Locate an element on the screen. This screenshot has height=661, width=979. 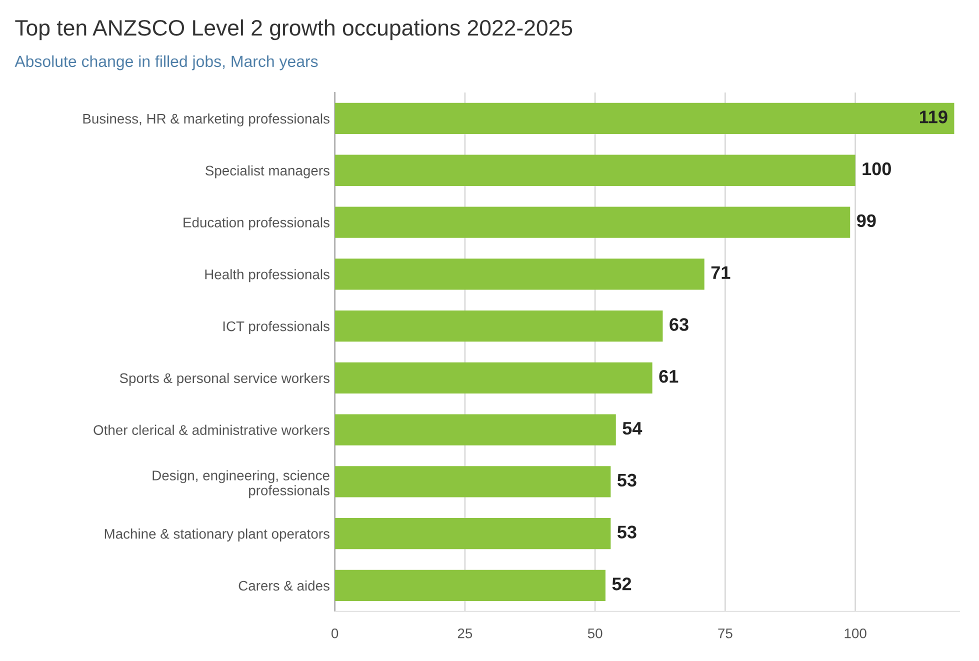
y-tick-label: Other clerical & administrative workers is located at coordinates (212, 429).